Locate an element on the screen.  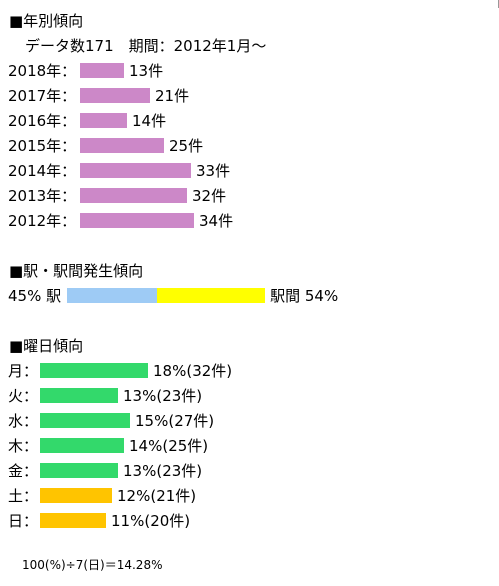
year-label: 2018年： is located at coordinates (42, 70).